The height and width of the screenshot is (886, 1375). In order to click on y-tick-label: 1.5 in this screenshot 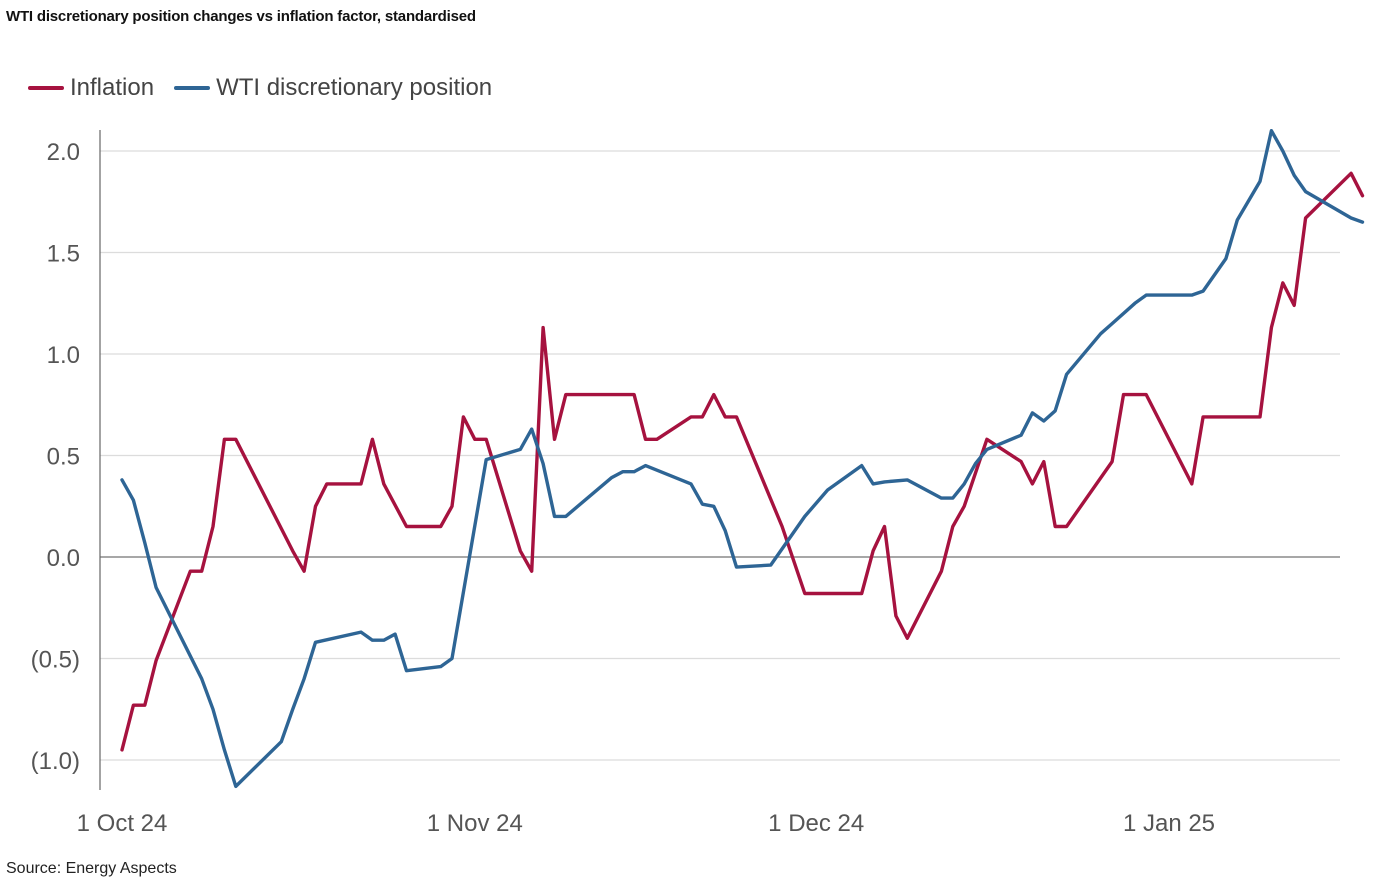, I will do `click(63, 254)`.